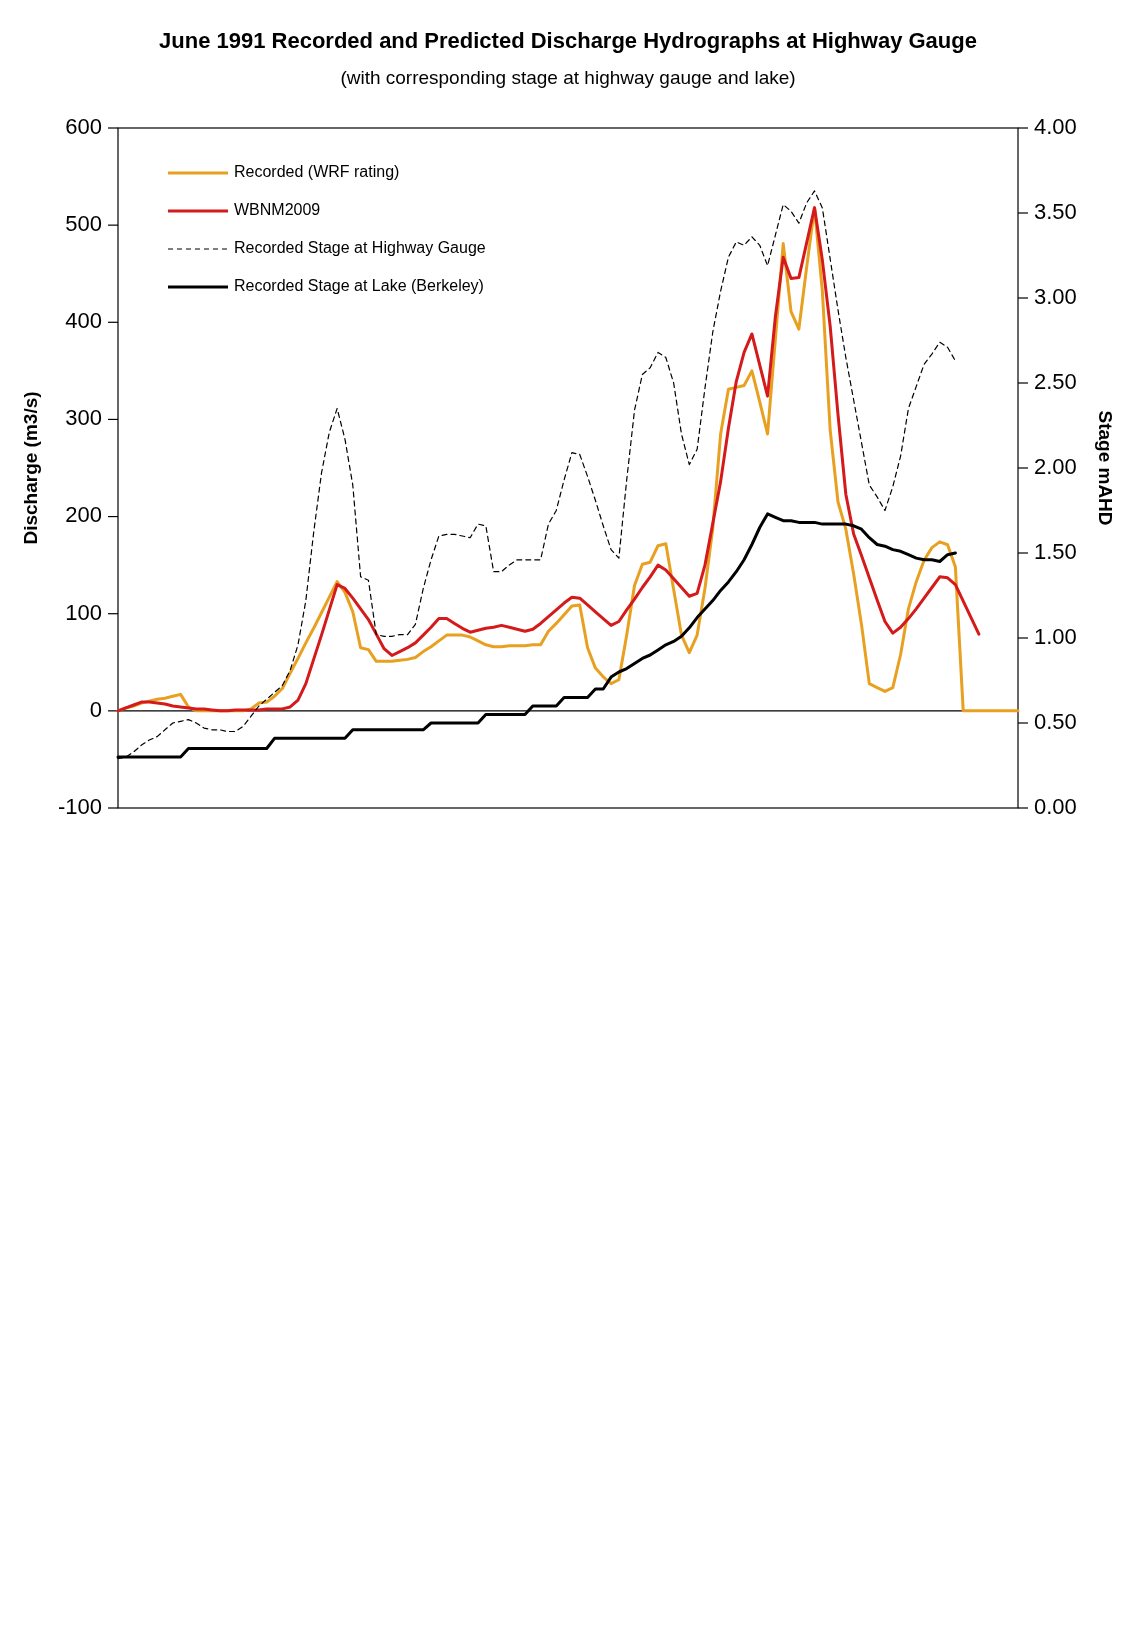 This screenshot has height=1640, width=1132. Describe the element at coordinates (1055, 551) in the screenshot. I see `y2-tick-label: 1.50` at that location.